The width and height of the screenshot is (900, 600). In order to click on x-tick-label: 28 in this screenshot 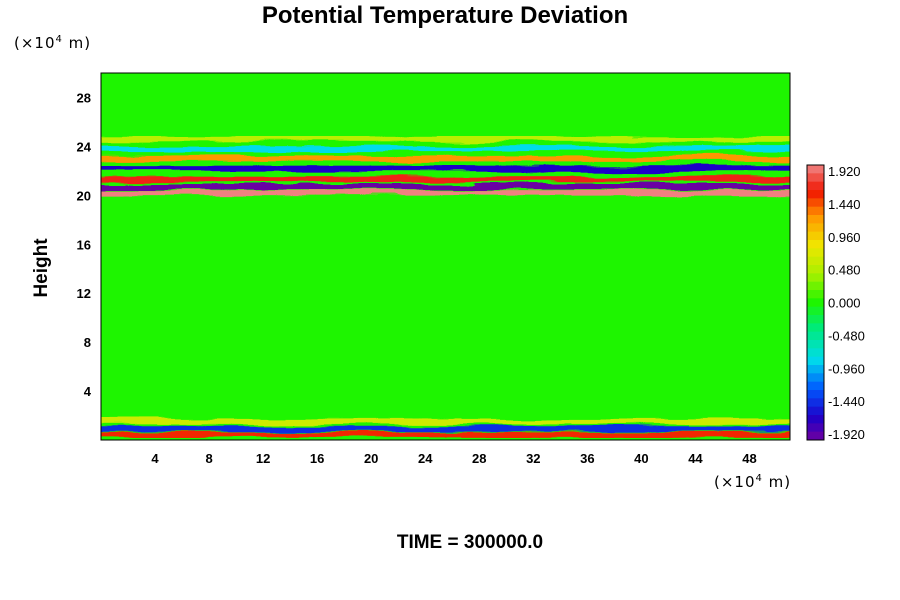, I will do `click(479, 458)`.